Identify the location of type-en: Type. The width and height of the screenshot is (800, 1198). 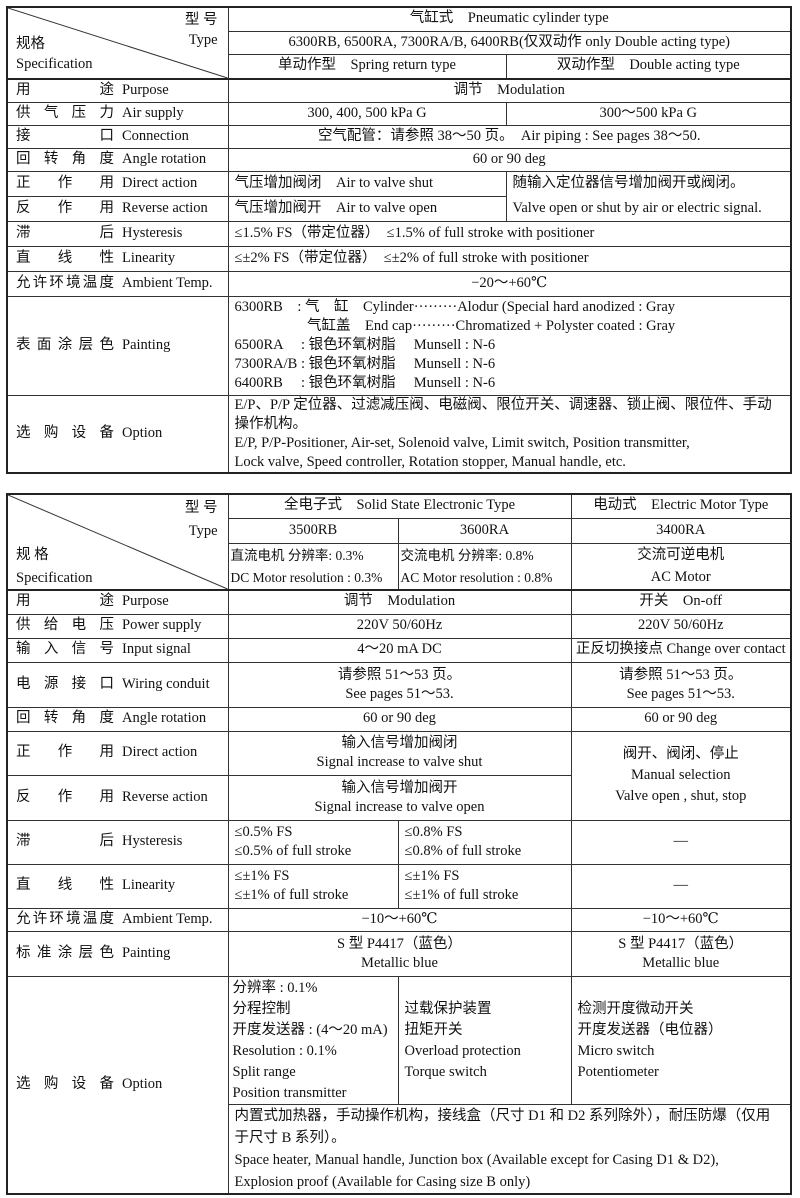
(203, 40).